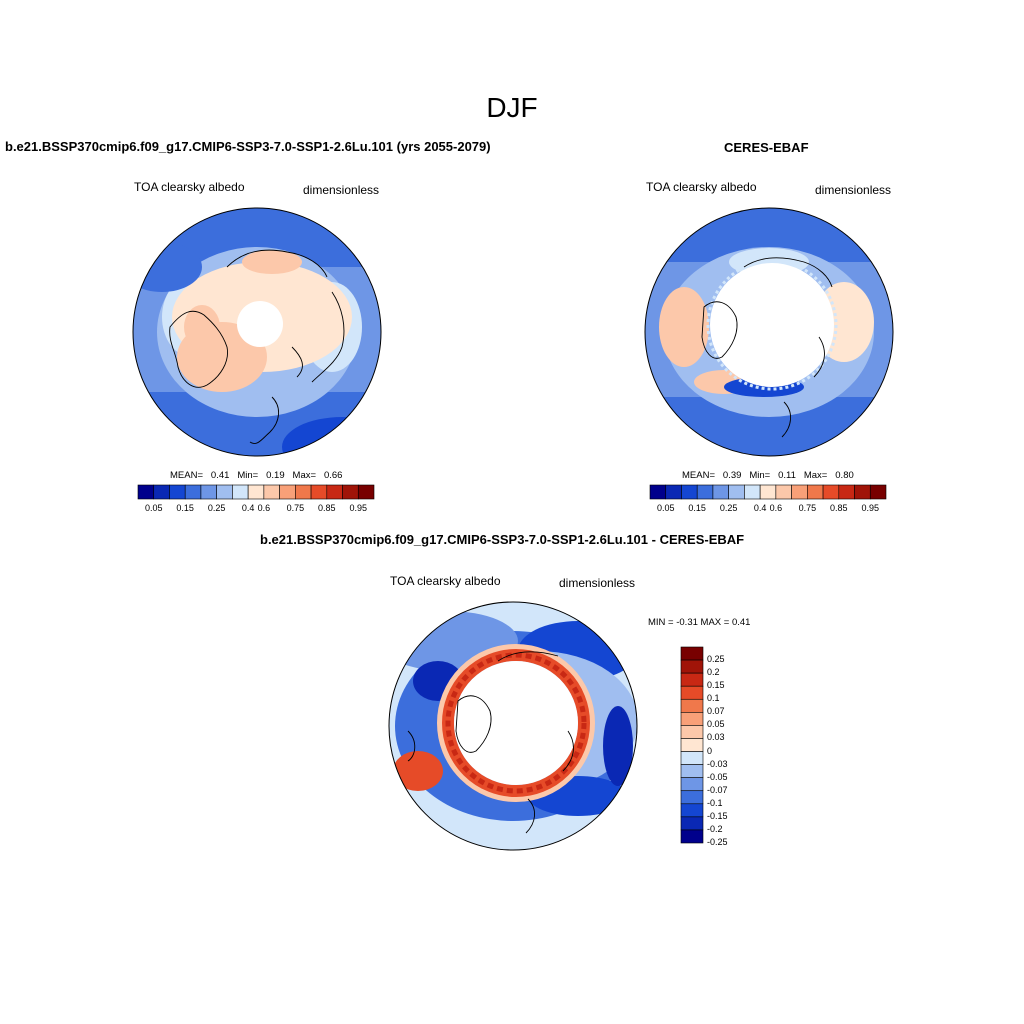 This screenshot has width=1024, height=1024. What do you see at coordinates (716, 737) in the screenshot?
I see `colorbar-tick-label: 0.03` at bounding box center [716, 737].